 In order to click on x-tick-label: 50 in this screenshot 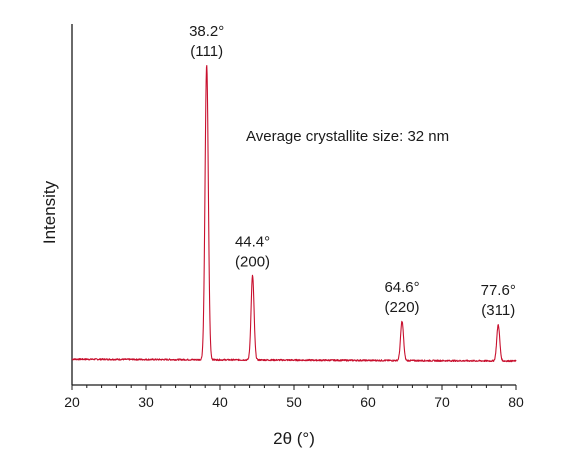, I will do `click(294, 402)`.